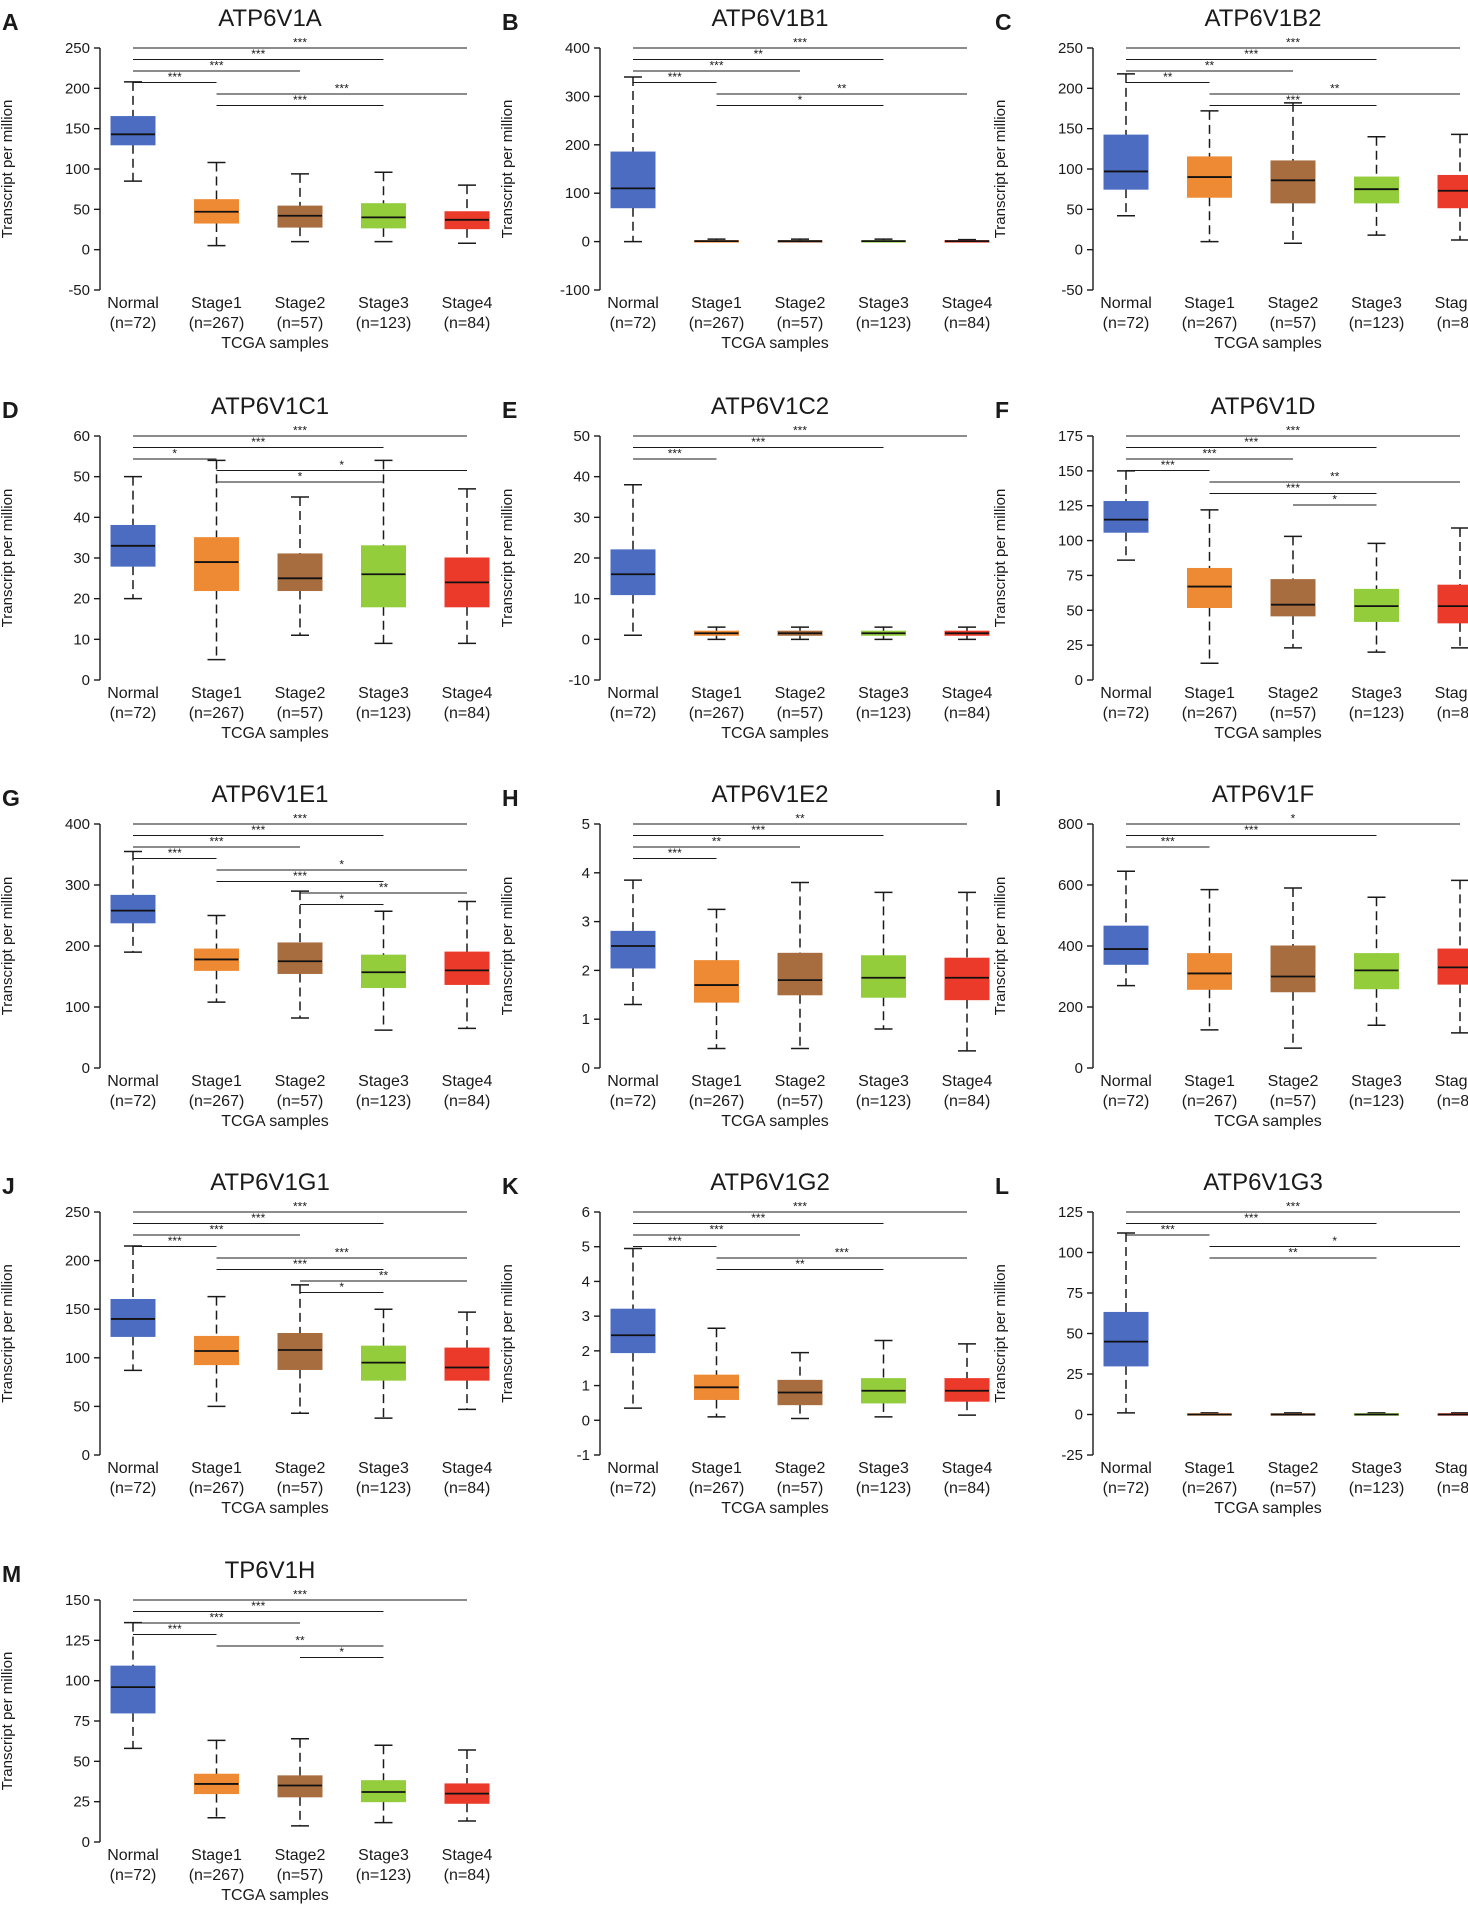 Image resolution: width=1468 pixels, height=1905 pixels. I want to click on panel-title: ATP6V1A, so click(270, 18).